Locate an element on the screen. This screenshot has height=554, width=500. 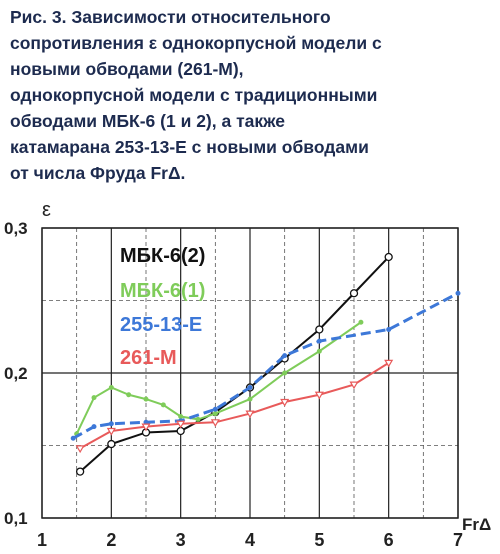
y-tick-label: 0,3 is located at coordinates (16, 228).